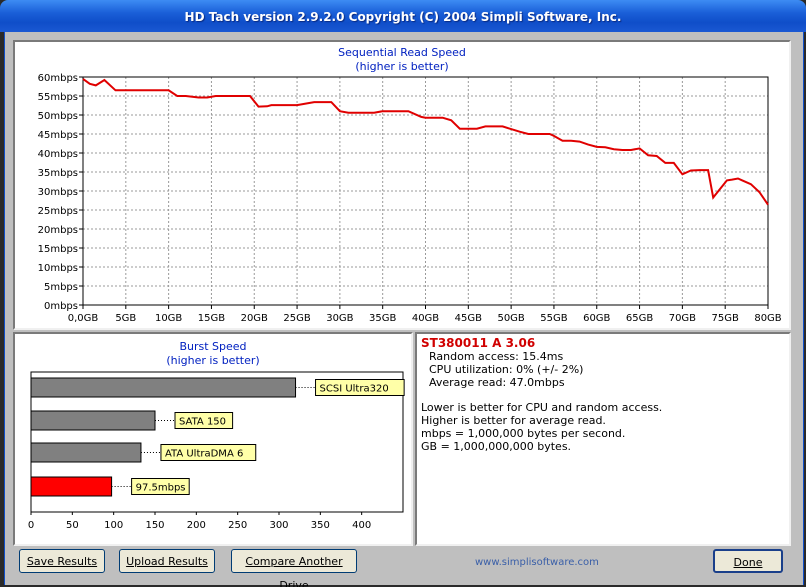 The height and width of the screenshot is (587, 806). What do you see at coordinates (496, 446) in the screenshot?
I see `note-gb: GB = 1,000,000,000 bytes.` at bounding box center [496, 446].